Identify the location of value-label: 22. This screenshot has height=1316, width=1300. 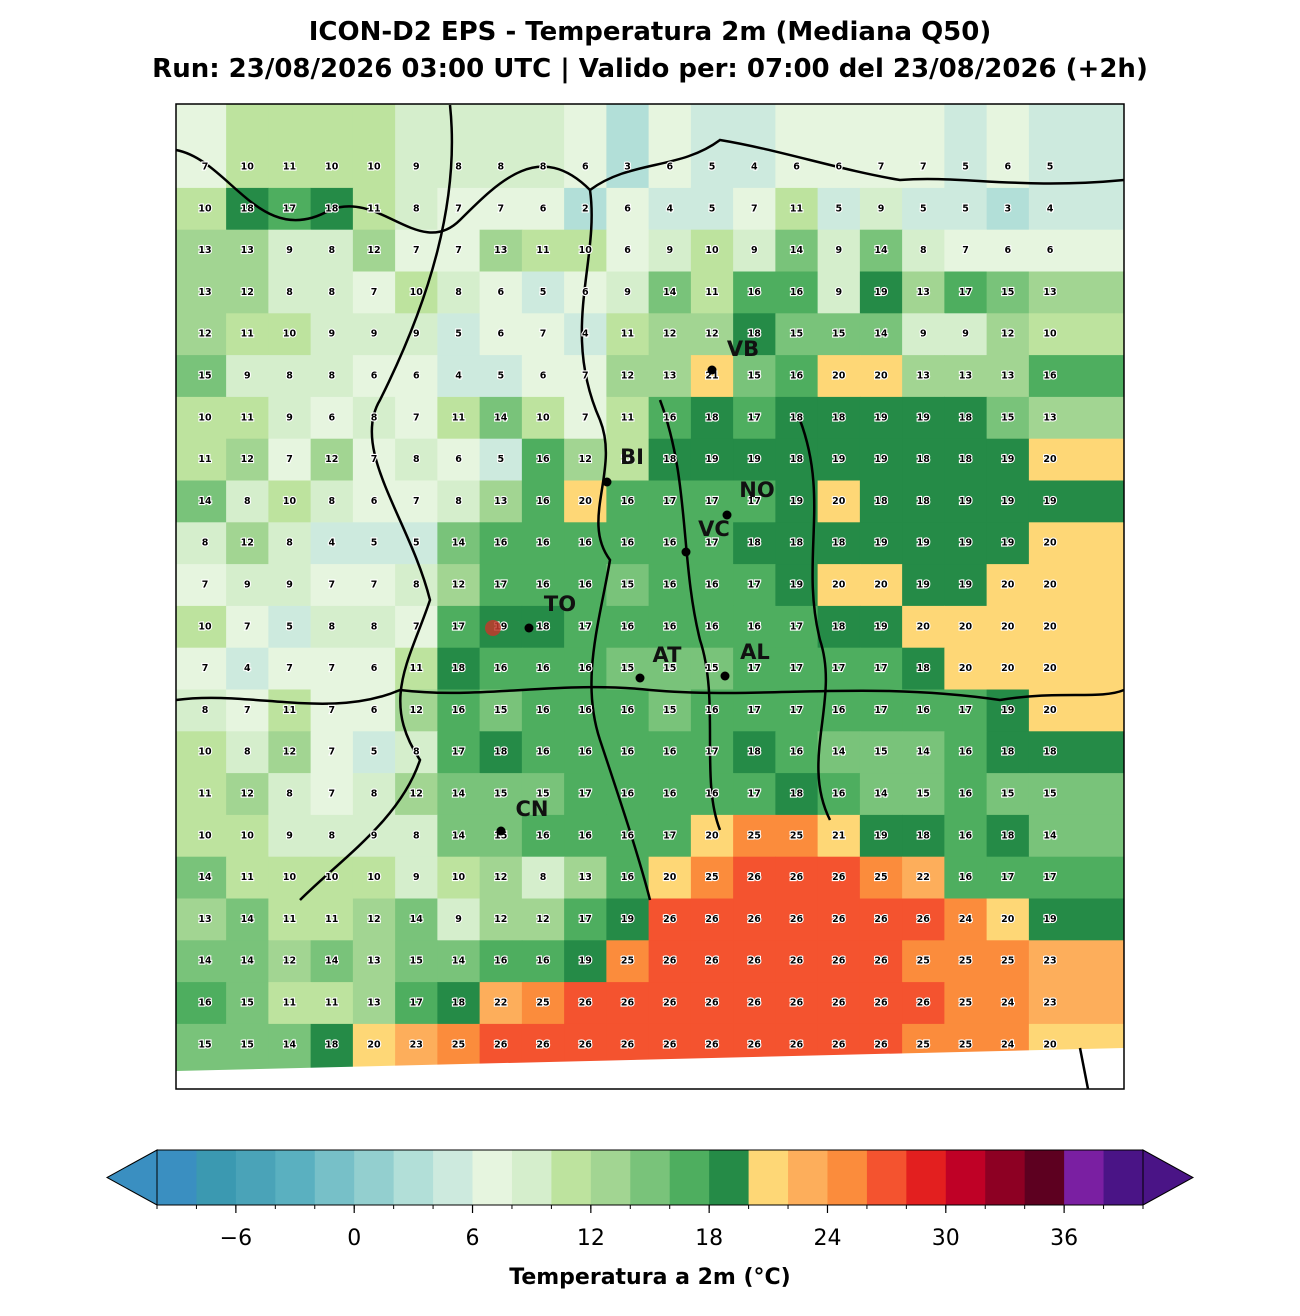
(500, 1003).